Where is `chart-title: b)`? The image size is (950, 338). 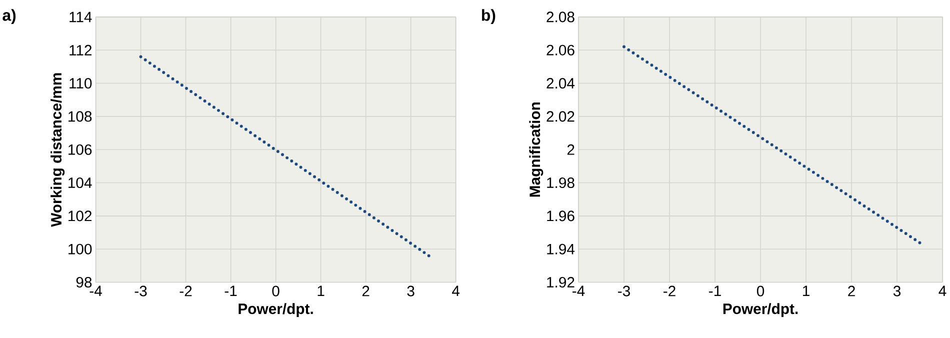 chart-title: b) is located at coordinates (489, 16).